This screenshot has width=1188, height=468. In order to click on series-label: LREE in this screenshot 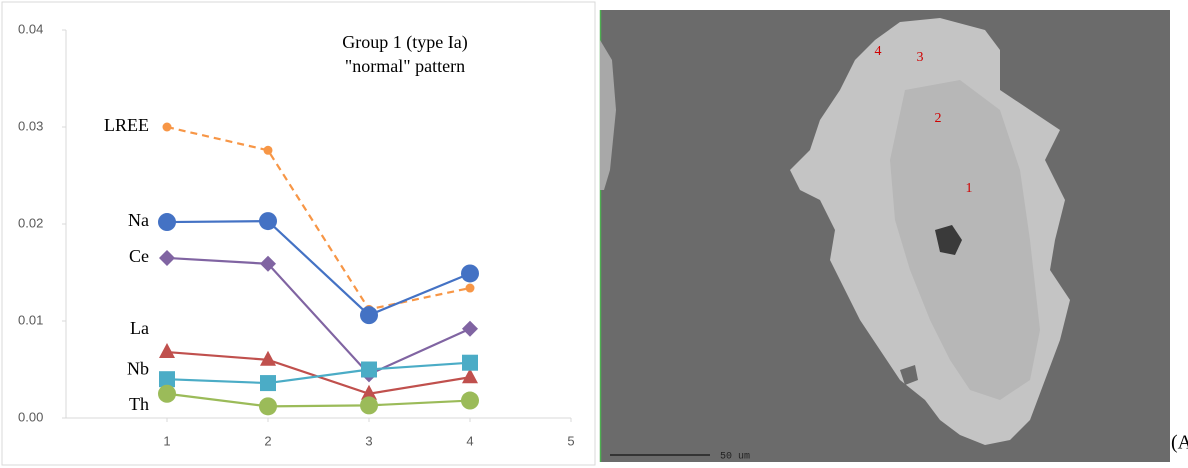, I will do `click(126, 125)`.